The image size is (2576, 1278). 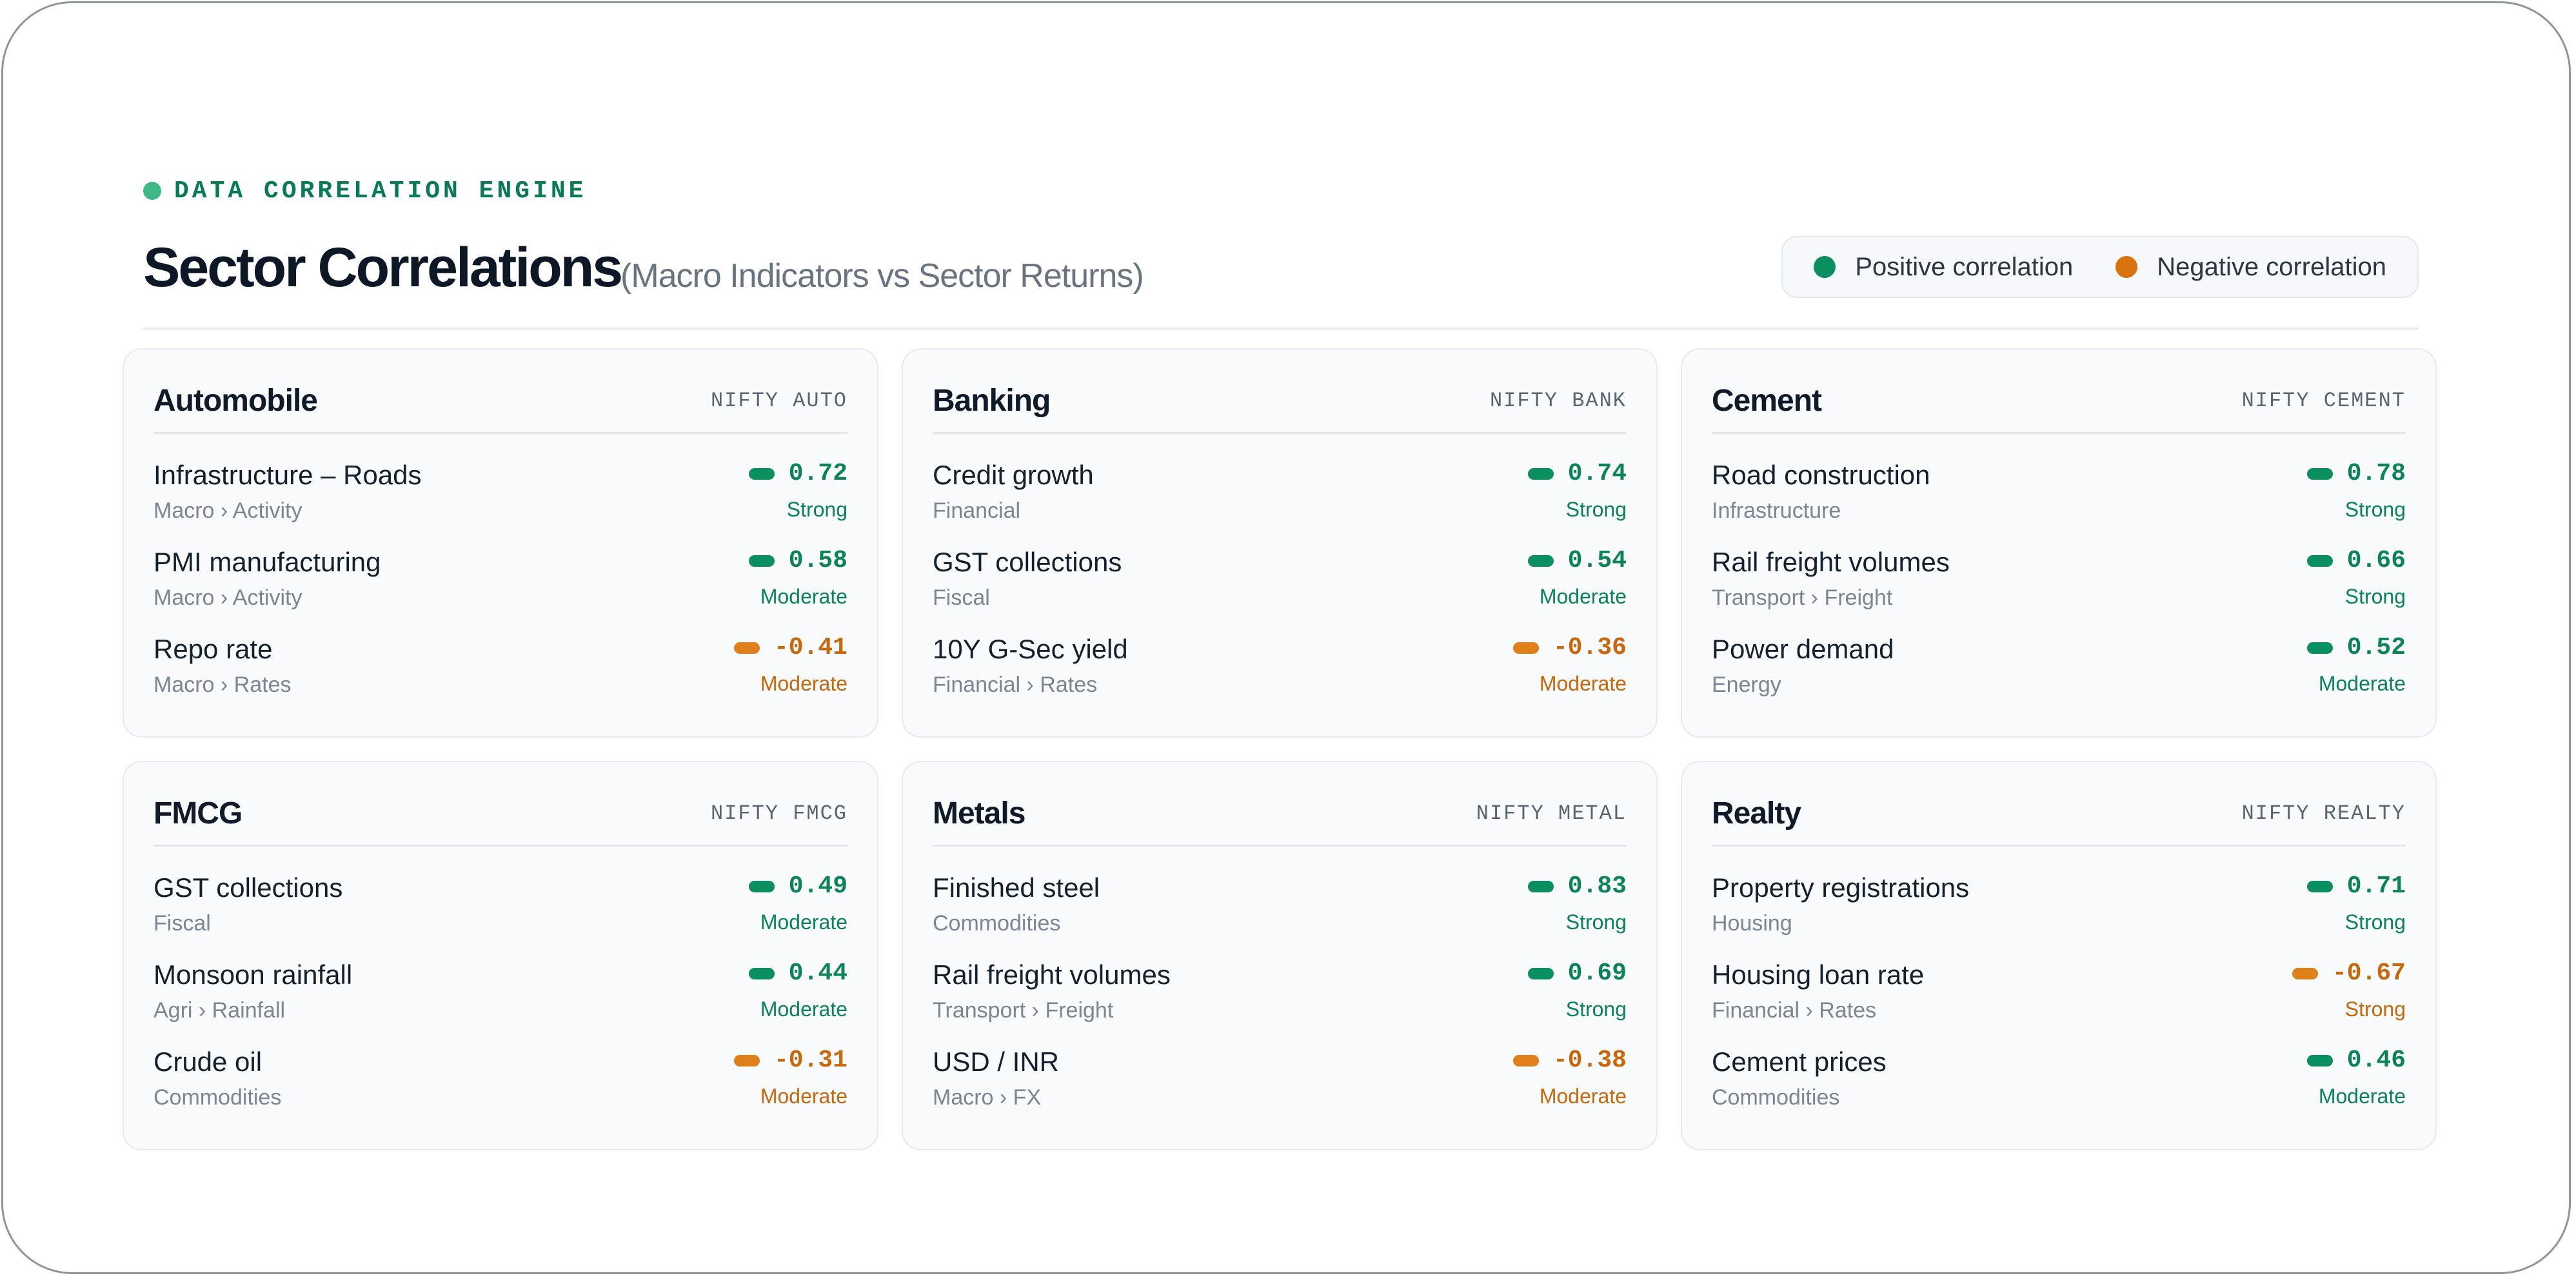 I want to click on correlation-value: -0.67, so click(x=2349, y=973).